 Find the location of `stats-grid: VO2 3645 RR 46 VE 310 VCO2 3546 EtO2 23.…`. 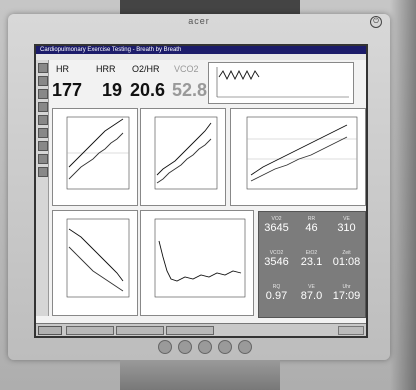

stats-grid: VO2 3645 RR 46 VE 310 VCO2 3546 EtO2 23.… is located at coordinates (312, 264).